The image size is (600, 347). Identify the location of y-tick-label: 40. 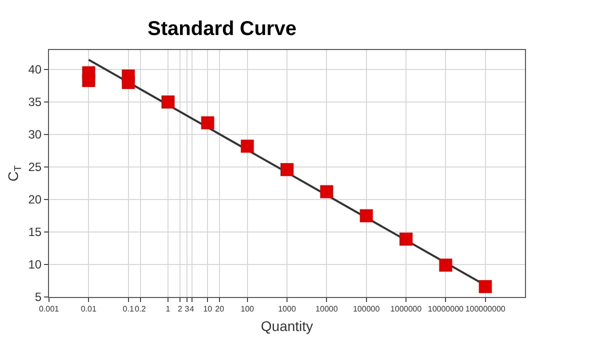
(35, 69).